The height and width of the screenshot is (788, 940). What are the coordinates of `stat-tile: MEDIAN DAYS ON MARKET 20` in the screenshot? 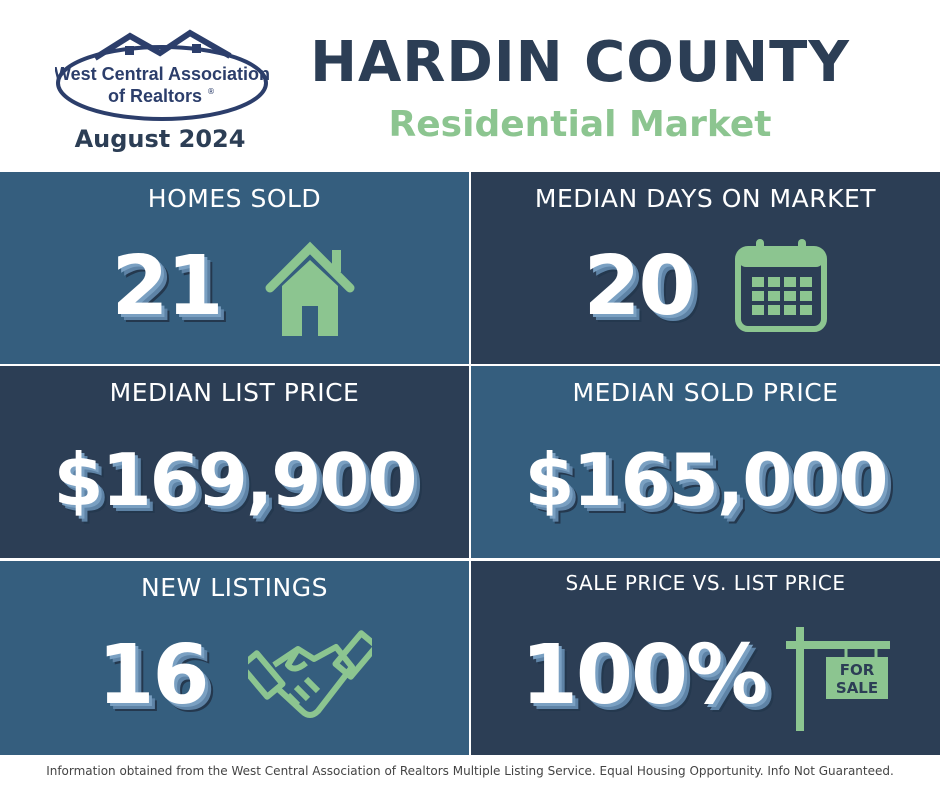 It's located at (705, 268).